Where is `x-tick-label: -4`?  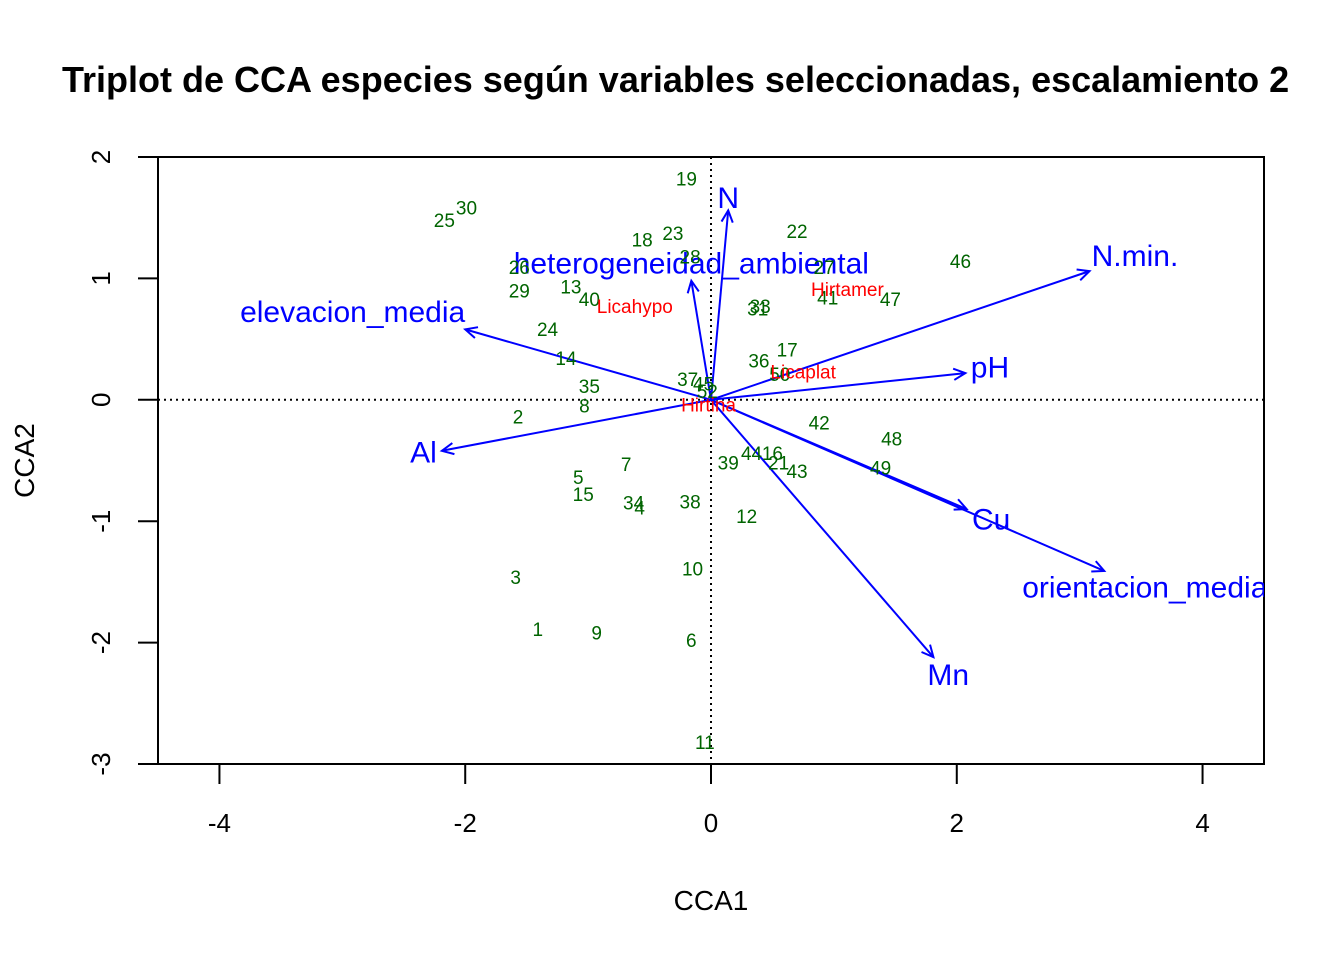 x-tick-label: -4 is located at coordinates (219, 823).